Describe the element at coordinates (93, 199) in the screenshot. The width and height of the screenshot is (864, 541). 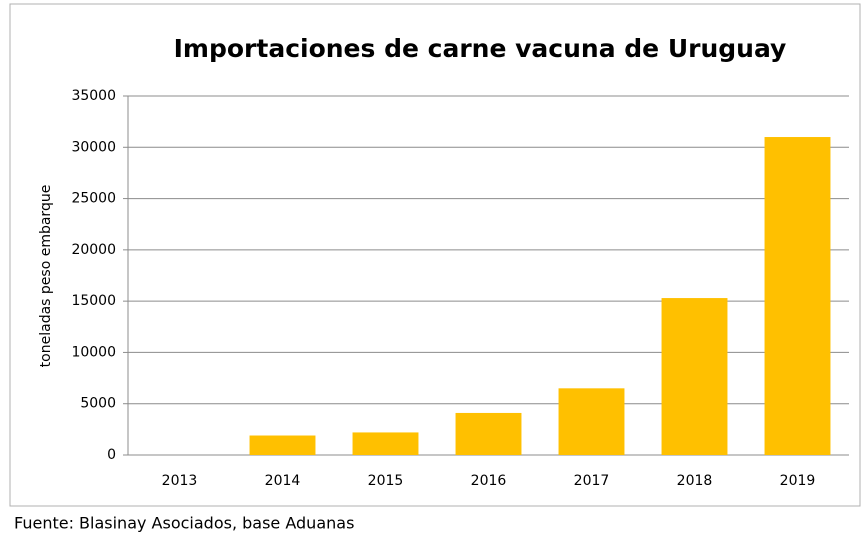
I see `y-tick-label: 25000` at that location.